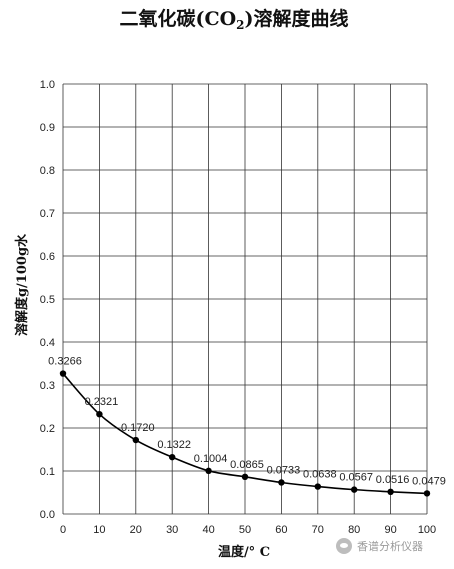 The height and width of the screenshot is (569, 454). What do you see at coordinates (427, 530) in the screenshot?
I see `x-tick-label: 100` at bounding box center [427, 530].